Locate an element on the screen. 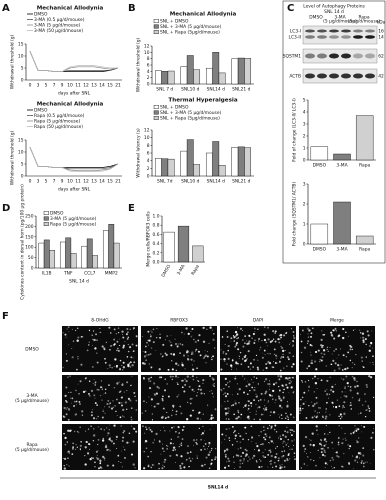 The height and width of the screenshot is (500, 386). footer-label: SNL14 d is located at coordinates (218, 488).